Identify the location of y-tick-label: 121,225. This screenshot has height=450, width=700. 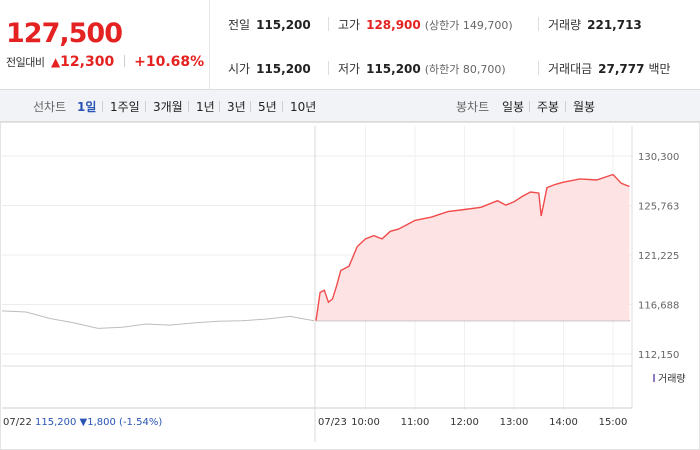
(658, 256).